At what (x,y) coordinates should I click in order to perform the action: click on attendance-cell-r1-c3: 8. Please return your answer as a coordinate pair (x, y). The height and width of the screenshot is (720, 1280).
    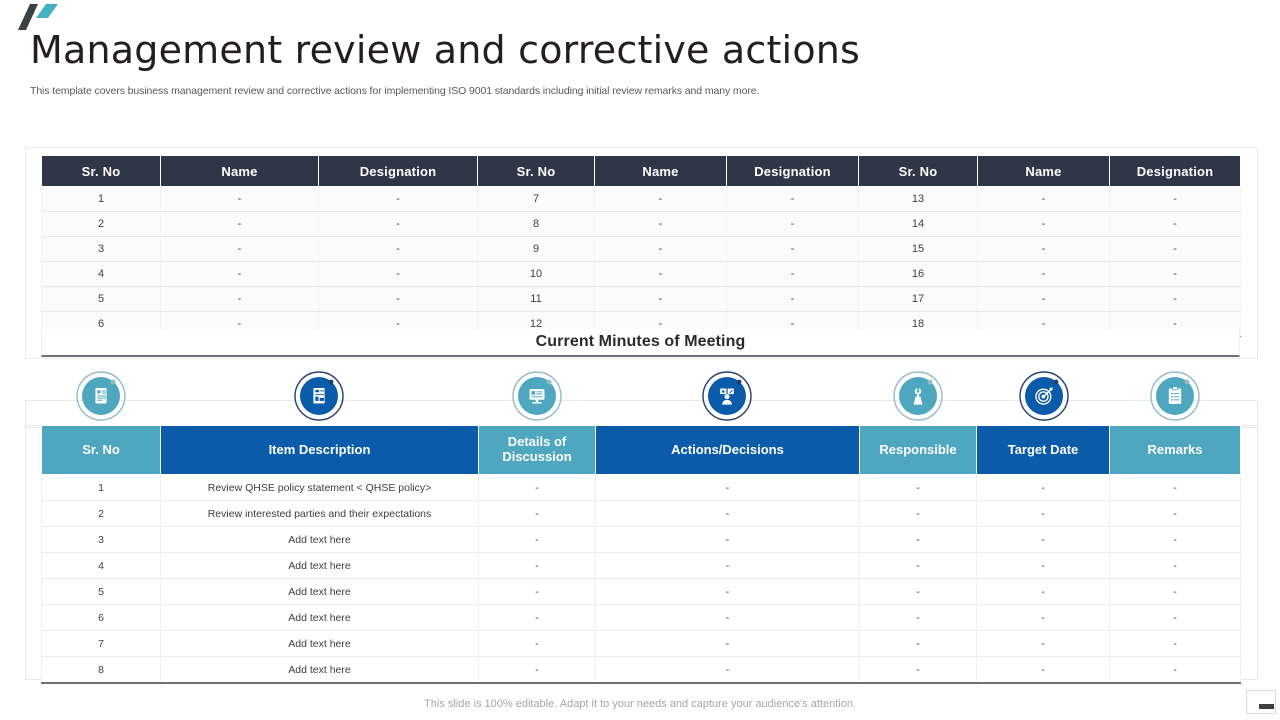
    Looking at the image, I should click on (536, 224).